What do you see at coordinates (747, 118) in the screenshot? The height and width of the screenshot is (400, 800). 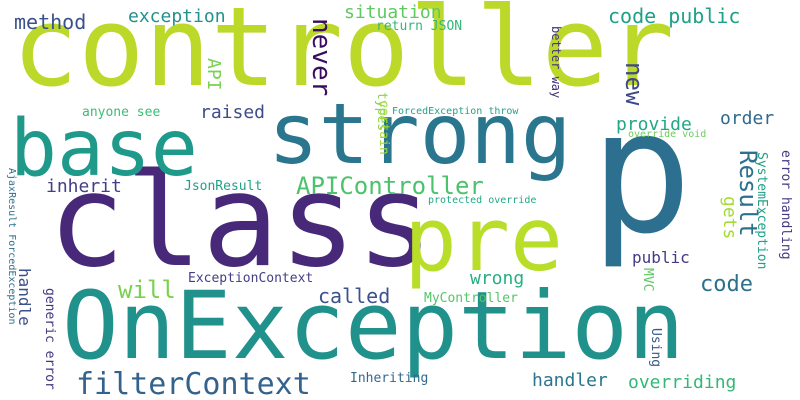 I see `word-order: order` at bounding box center [747, 118].